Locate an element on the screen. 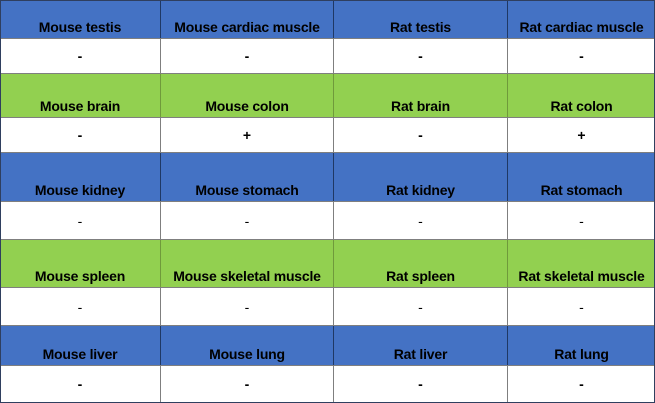 Image resolution: width=655 pixels, height=403 pixels. header-cell: Rat brain is located at coordinates (421, 95).